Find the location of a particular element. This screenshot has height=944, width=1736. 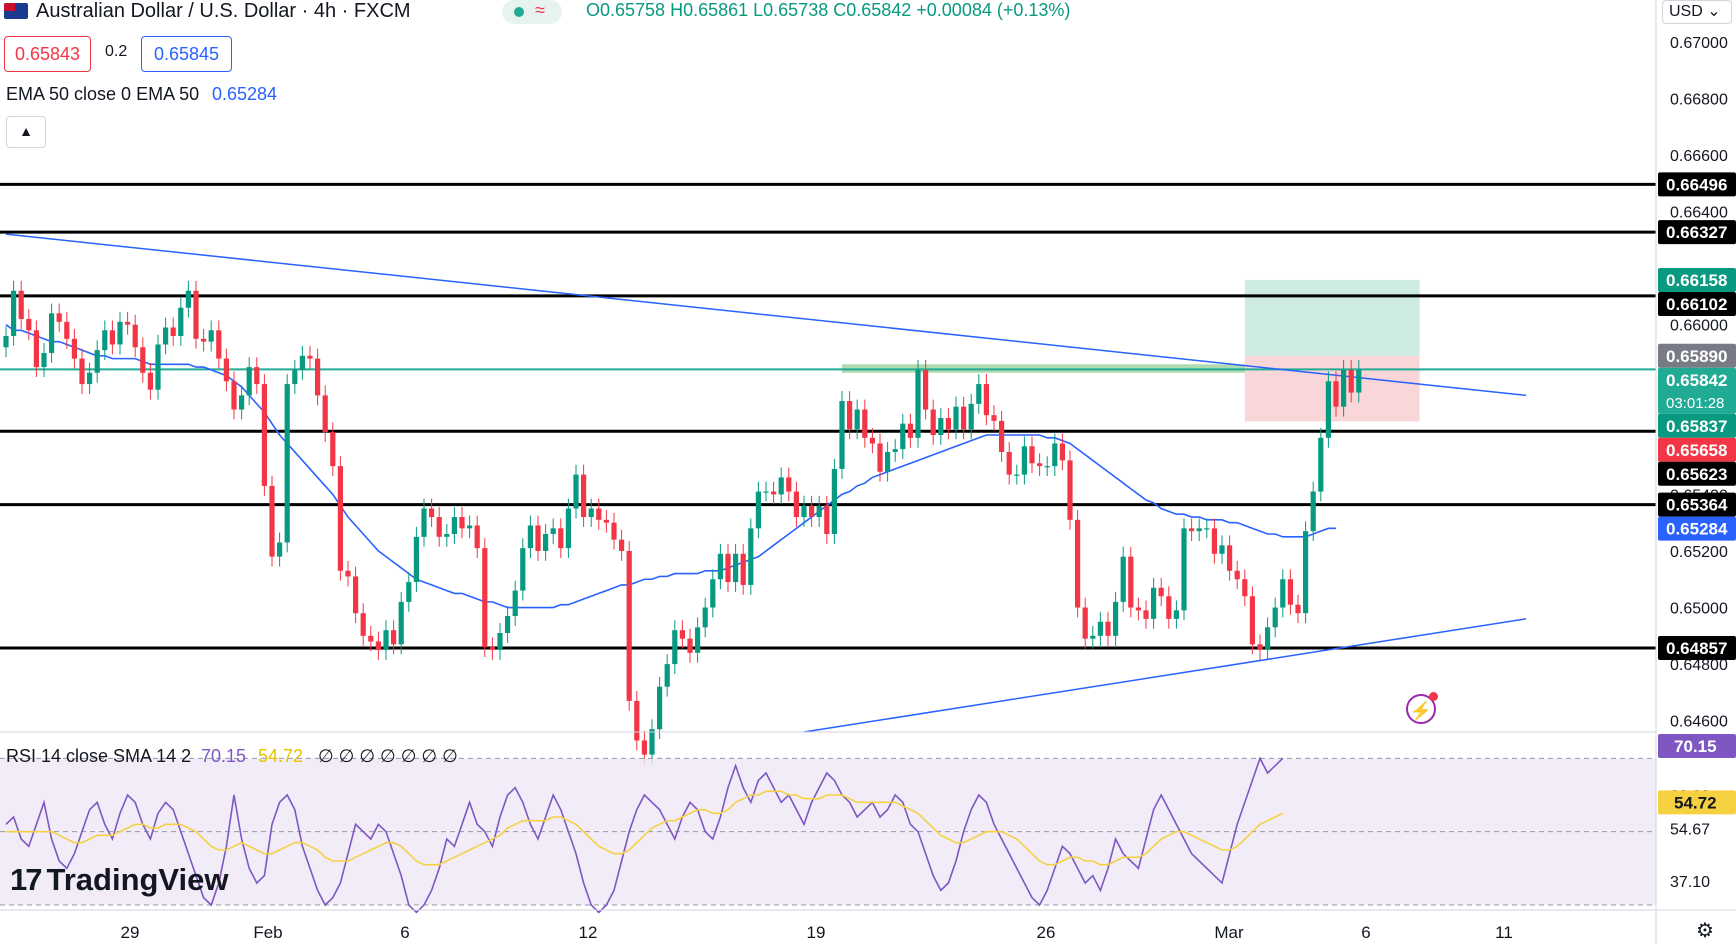

price-tick-label: 0.64600 is located at coordinates (1699, 722).